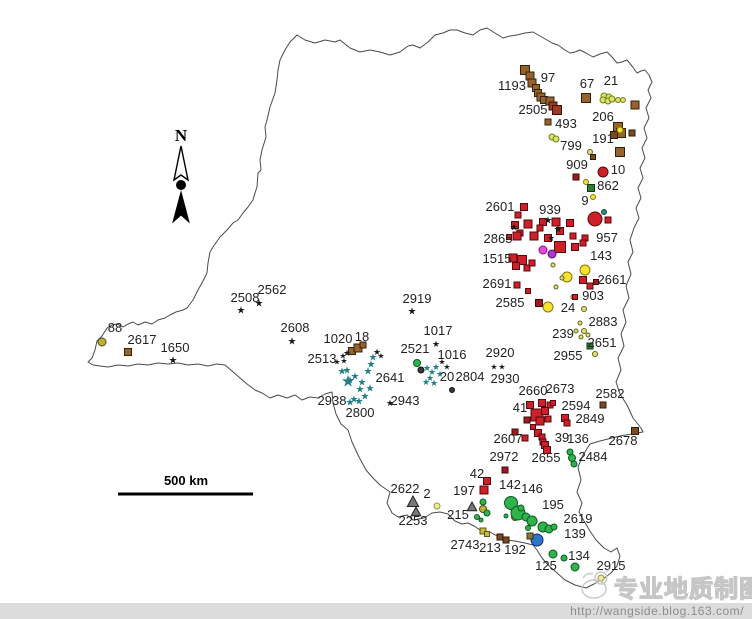 Image resolution: width=752 pixels, height=619 pixels. What do you see at coordinates (593, 295) in the screenshot?
I see `sample-label: 903` at bounding box center [593, 295].